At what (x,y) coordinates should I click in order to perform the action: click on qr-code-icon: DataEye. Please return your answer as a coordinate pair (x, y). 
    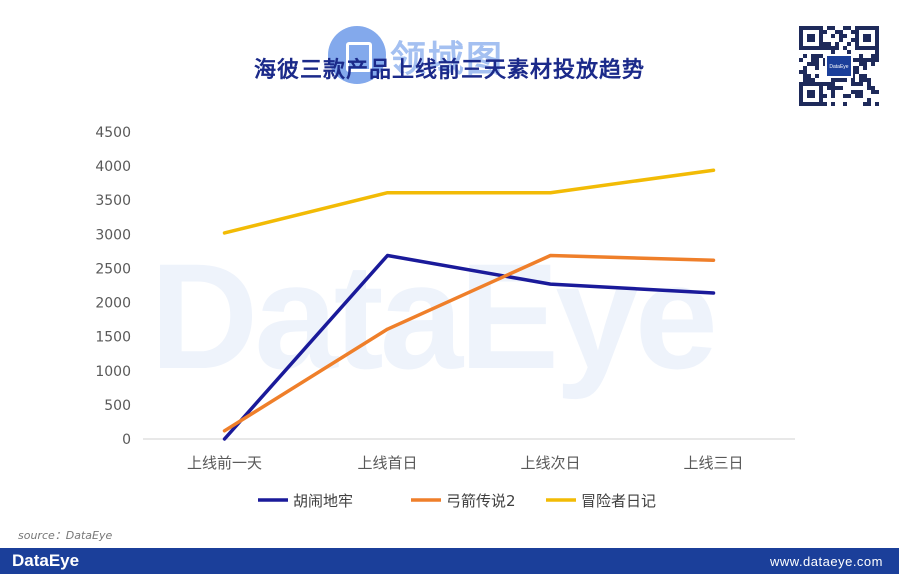
    Looking at the image, I should click on (839, 66).